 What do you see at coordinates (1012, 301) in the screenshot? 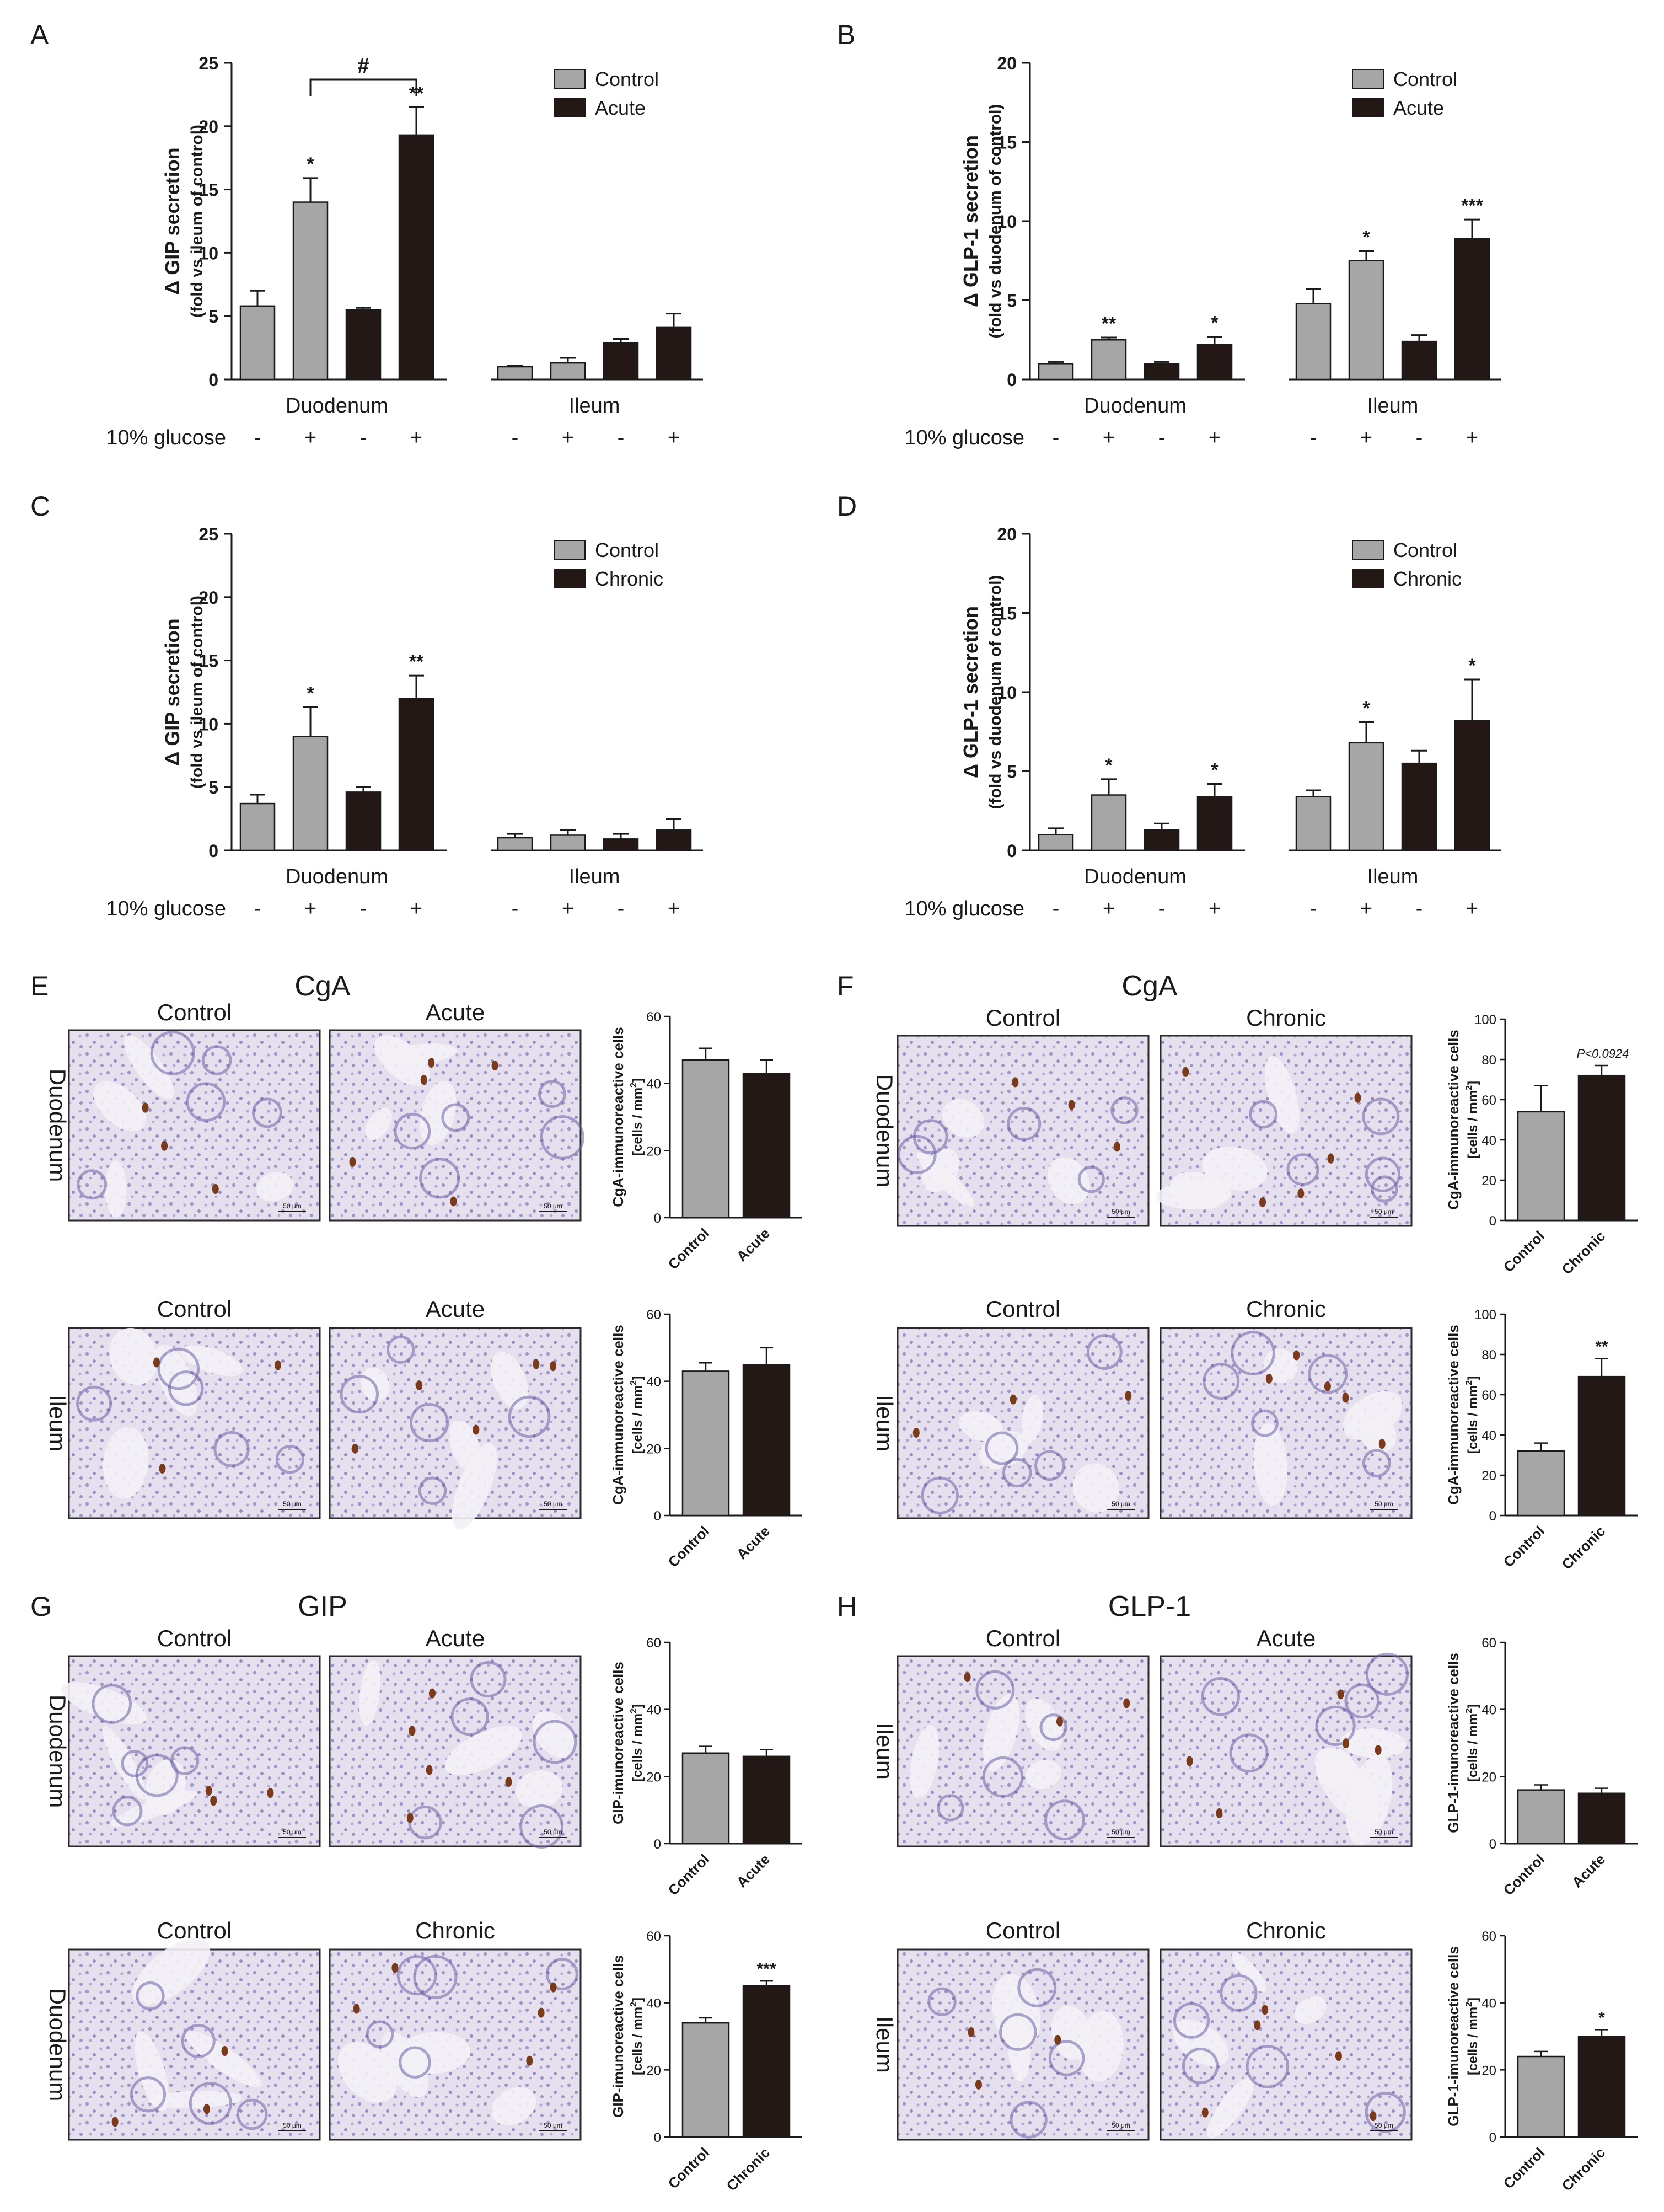
I see `y-tick-label: 5` at bounding box center [1012, 301].